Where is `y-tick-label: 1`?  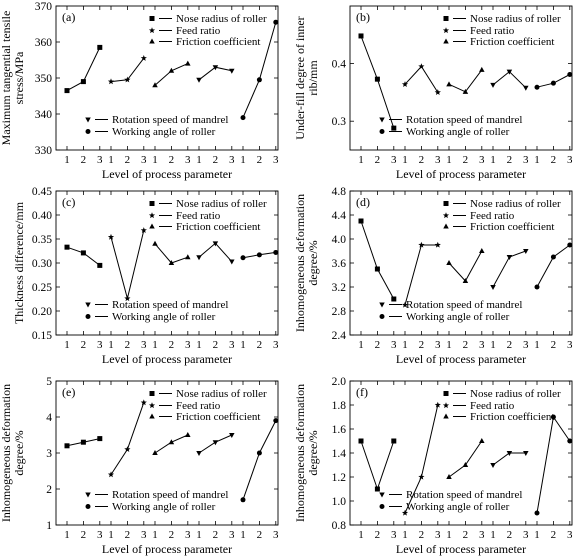
y-tick-label: 1 is located at coordinates (49, 526).